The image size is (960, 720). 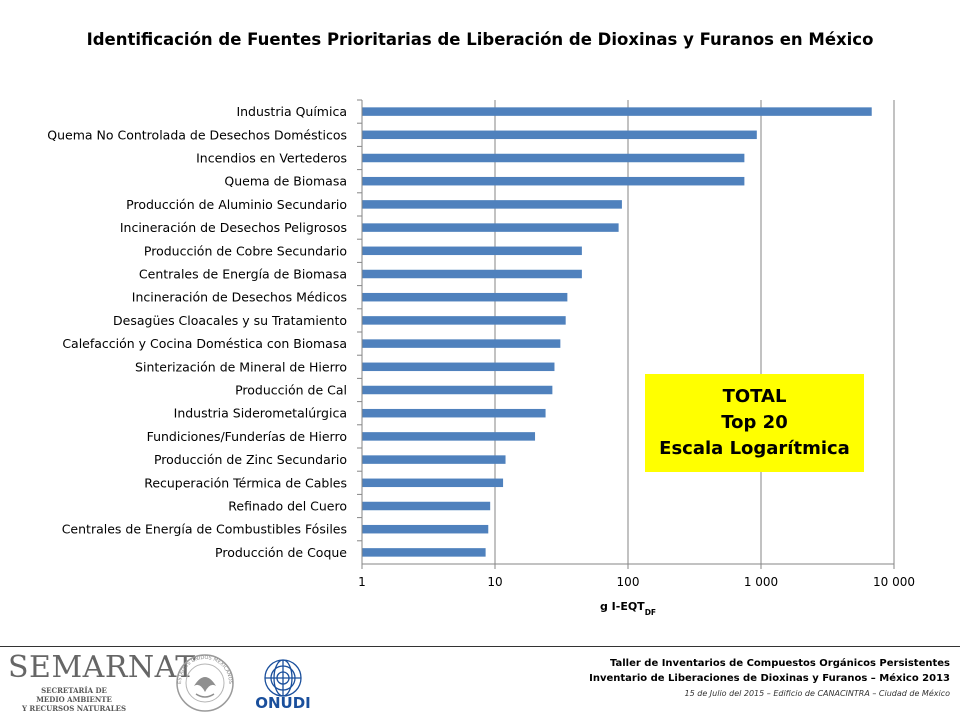 I want to click on x-axis-title: g I-EQTDF, so click(x=628, y=608).